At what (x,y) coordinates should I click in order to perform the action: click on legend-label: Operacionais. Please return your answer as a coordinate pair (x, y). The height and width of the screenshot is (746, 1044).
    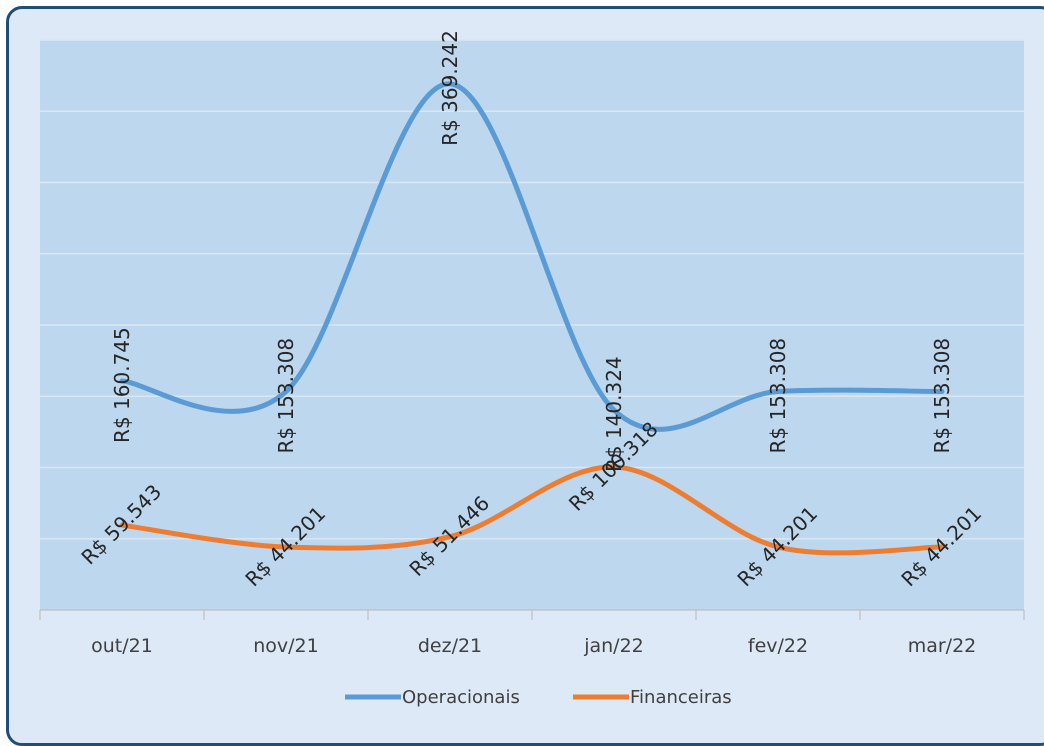
    Looking at the image, I should click on (461, 697).